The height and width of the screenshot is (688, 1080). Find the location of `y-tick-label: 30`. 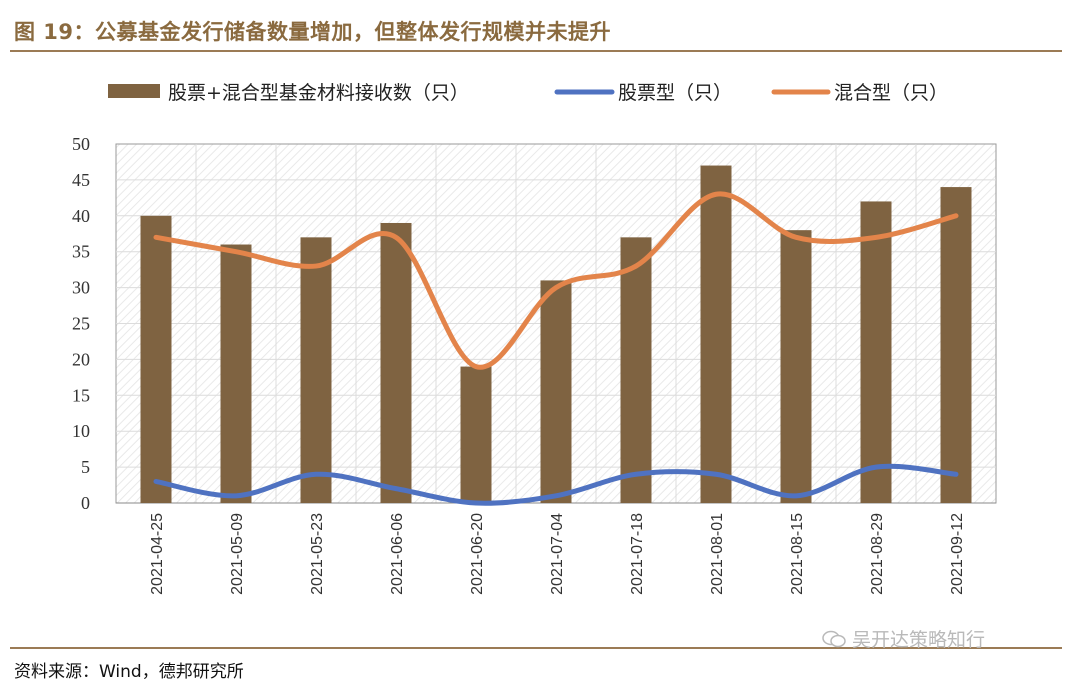

y-tick-label: 30 is located at coordinates (81, 288).